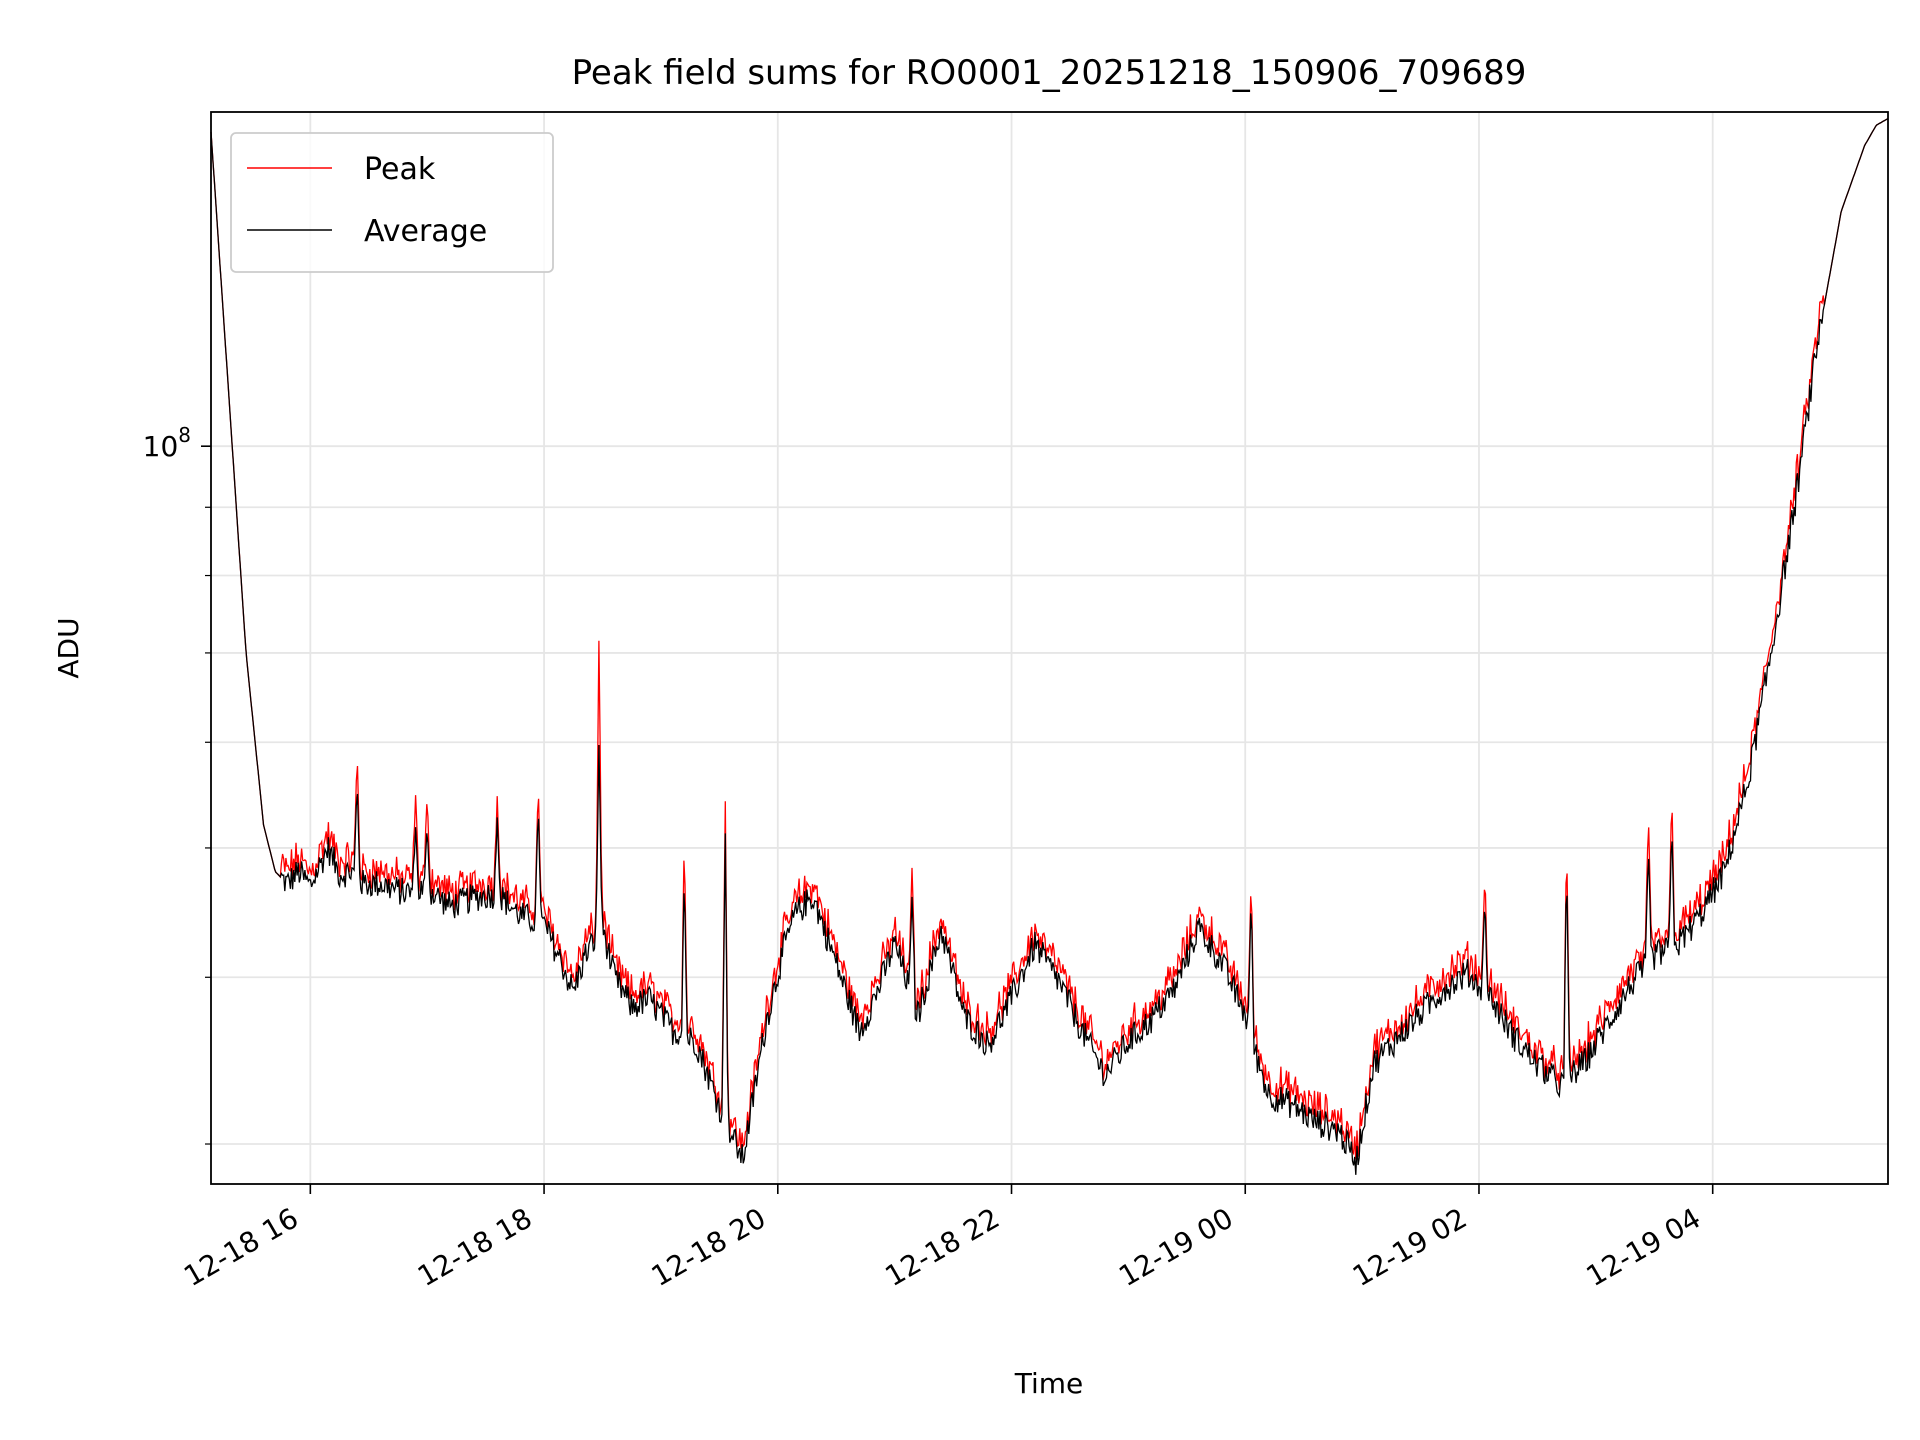  Describe the element at coordinates (161, 446) in the screenshot. I see `y-tick-base: 10` at that location.